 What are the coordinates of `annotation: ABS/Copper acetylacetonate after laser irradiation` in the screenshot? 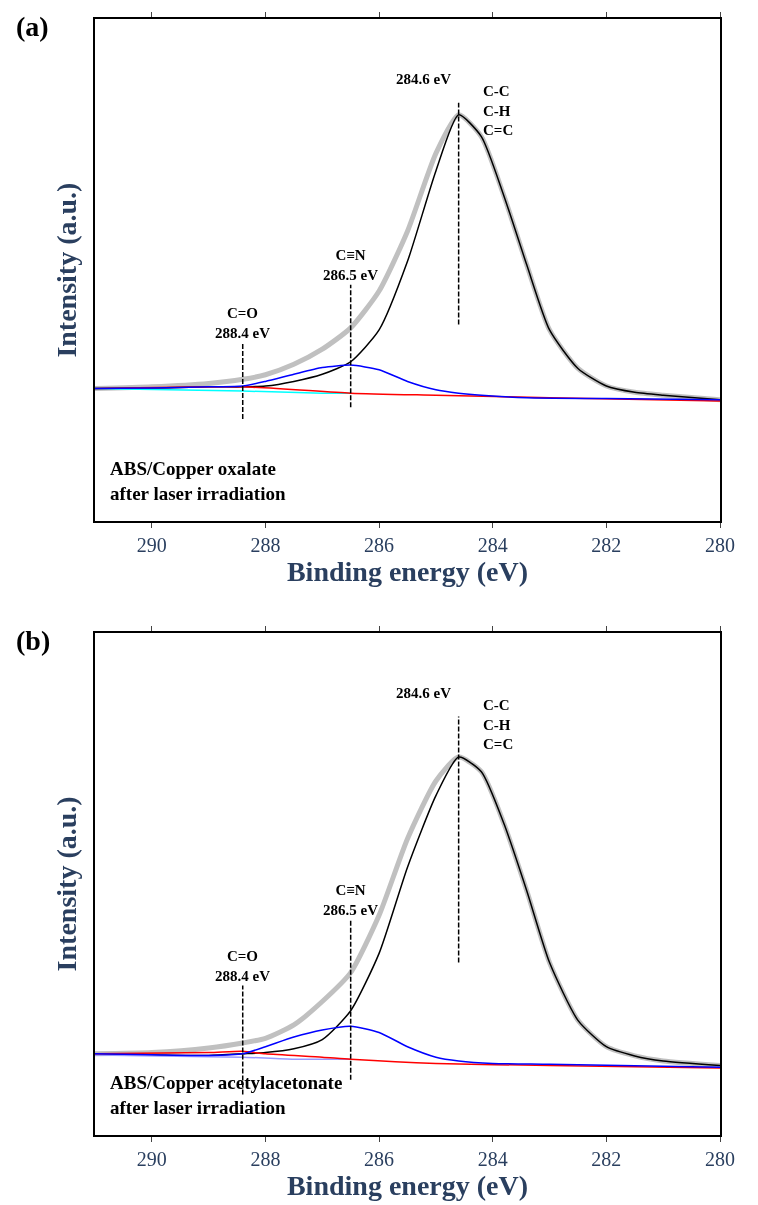 It's located at (226, 1095).